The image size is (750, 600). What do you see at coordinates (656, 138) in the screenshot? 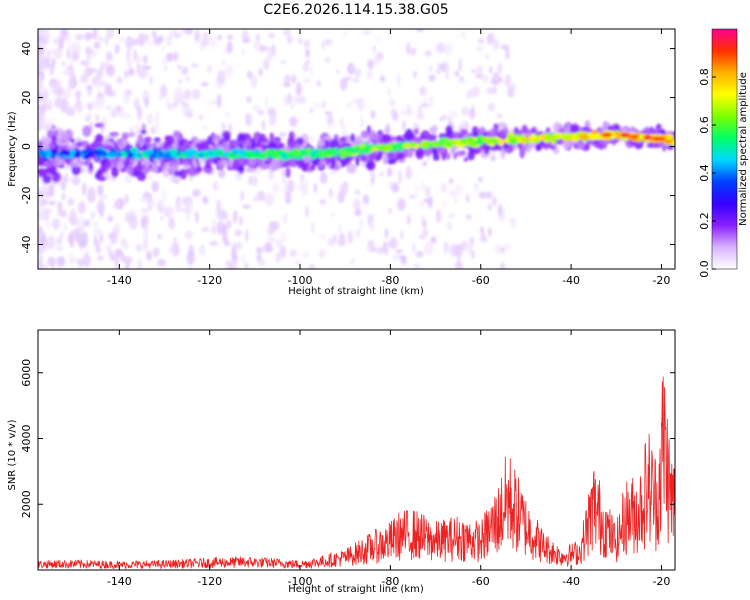
I see `heatmap-peak` at bounding box center [656, 138].